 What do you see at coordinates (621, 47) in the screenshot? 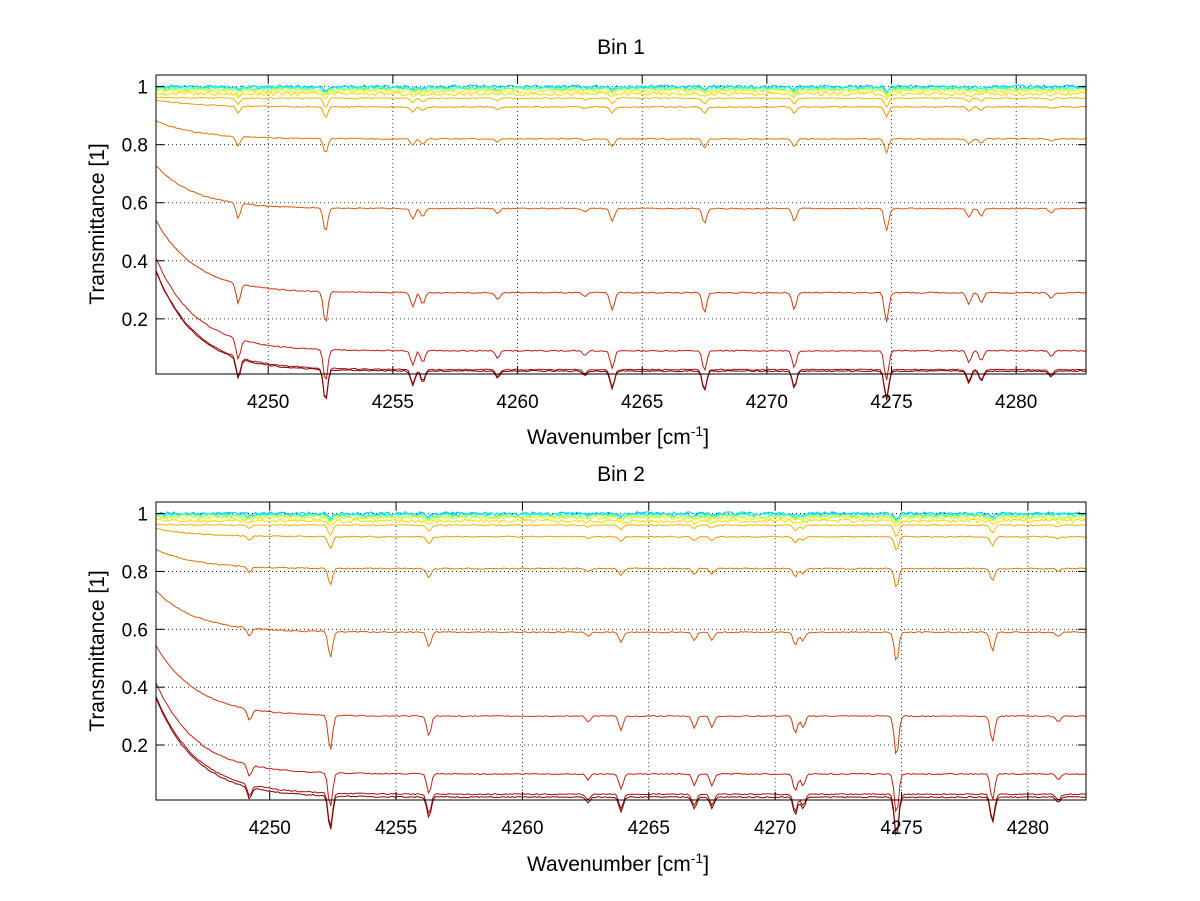
I see `chart-title: Bin 1` at bounding box center [621, 47].